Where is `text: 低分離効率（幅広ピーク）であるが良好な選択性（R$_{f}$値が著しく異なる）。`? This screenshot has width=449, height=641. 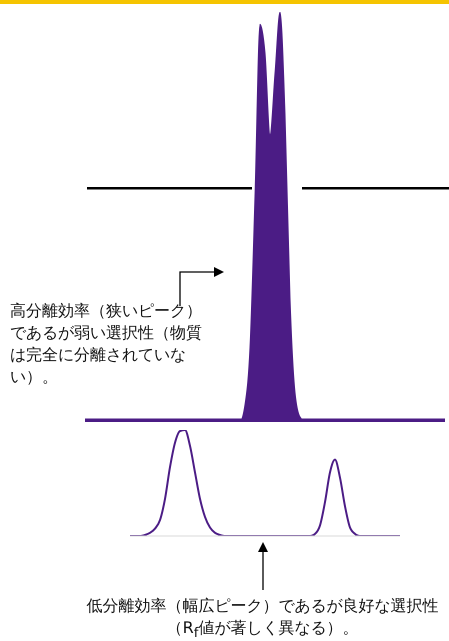 text: 低分離効率（幅広ピーク）であるが良好な選択性（R$_{f}$値が著しく異なる）。 is located at coordinates (263, 618).